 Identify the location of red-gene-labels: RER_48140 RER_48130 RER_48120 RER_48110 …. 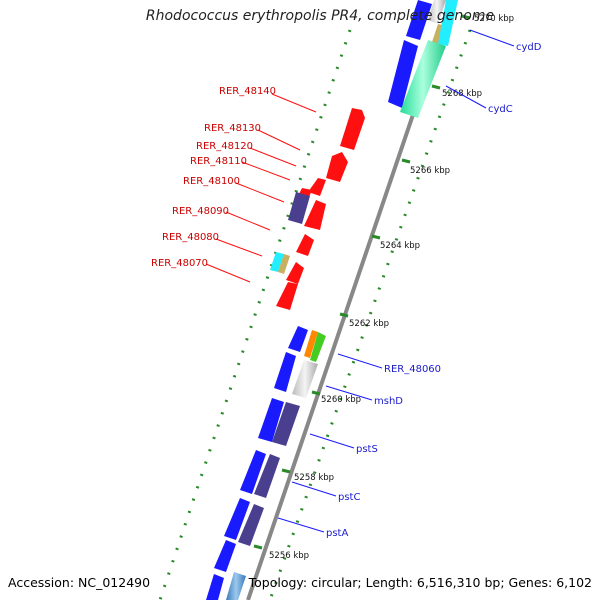
(234, 184).